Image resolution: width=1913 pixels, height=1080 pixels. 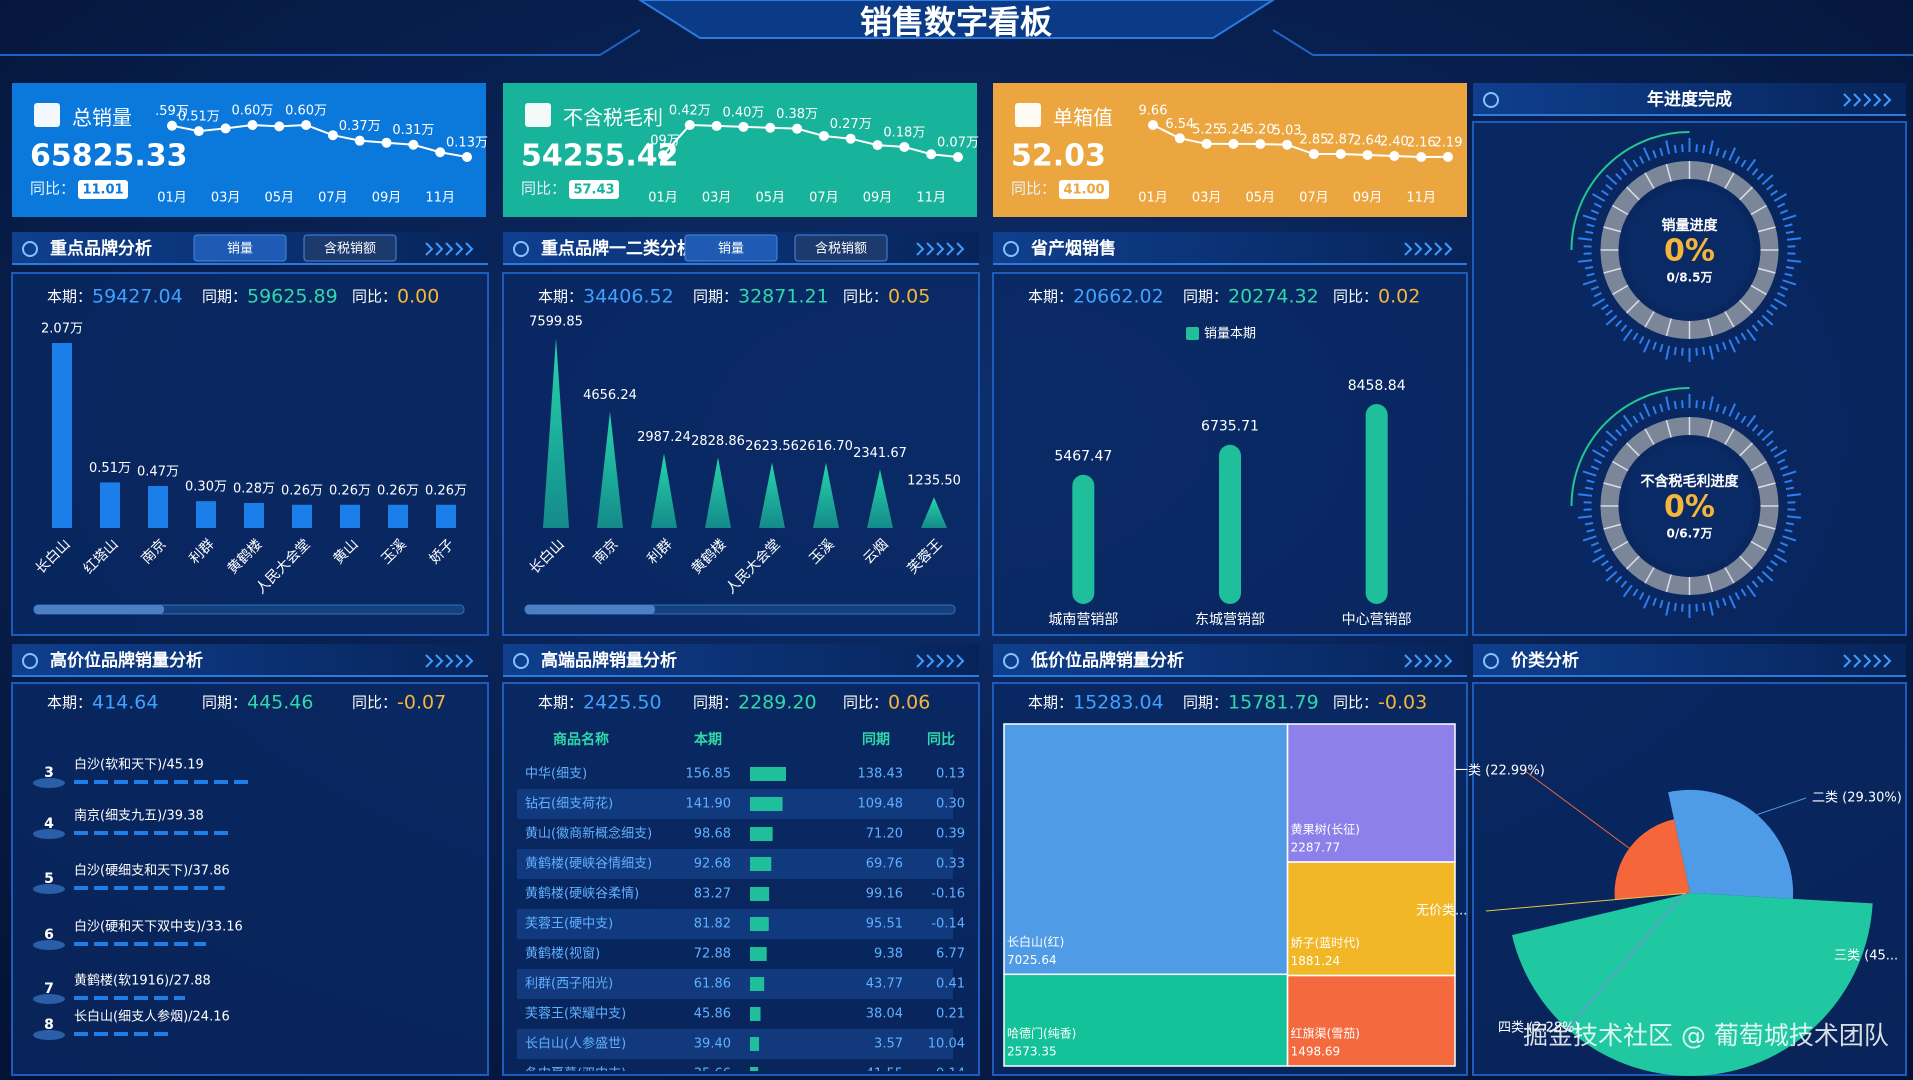 What do you see at coordinates (743, 112) in the screenshot?
I see `spark-value-label: 0.40万` at bounding box center [743, 112].